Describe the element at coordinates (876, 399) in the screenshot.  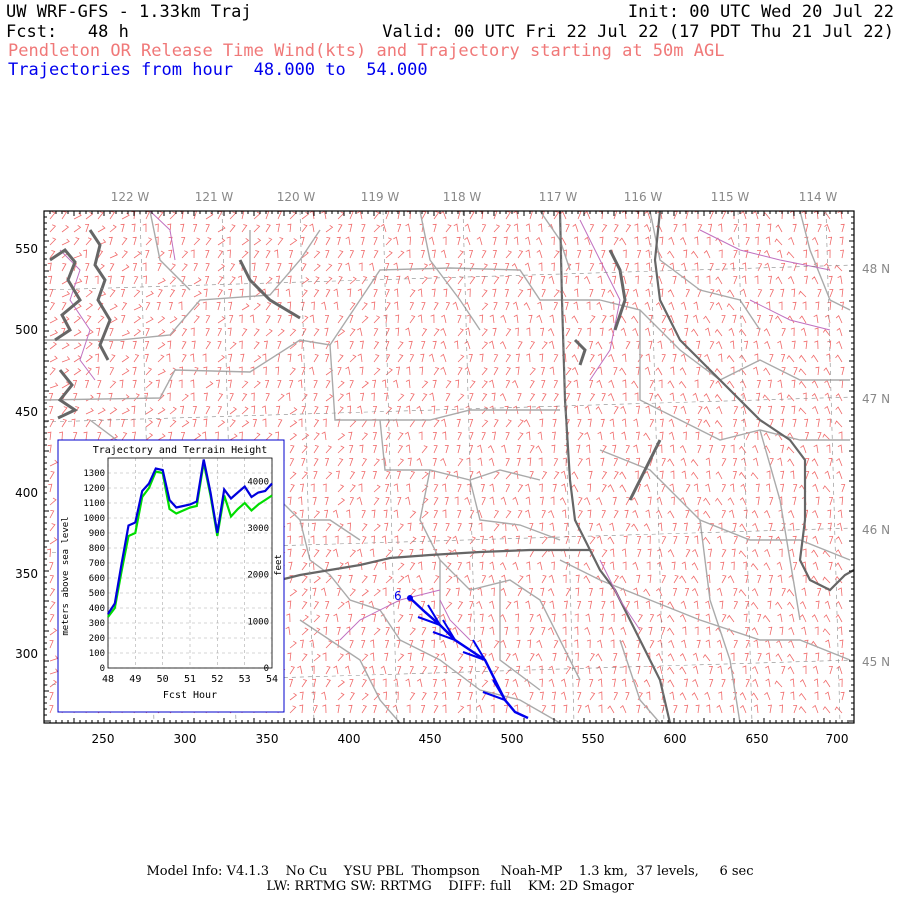
I see `latitude-label: 47 N` at that location.